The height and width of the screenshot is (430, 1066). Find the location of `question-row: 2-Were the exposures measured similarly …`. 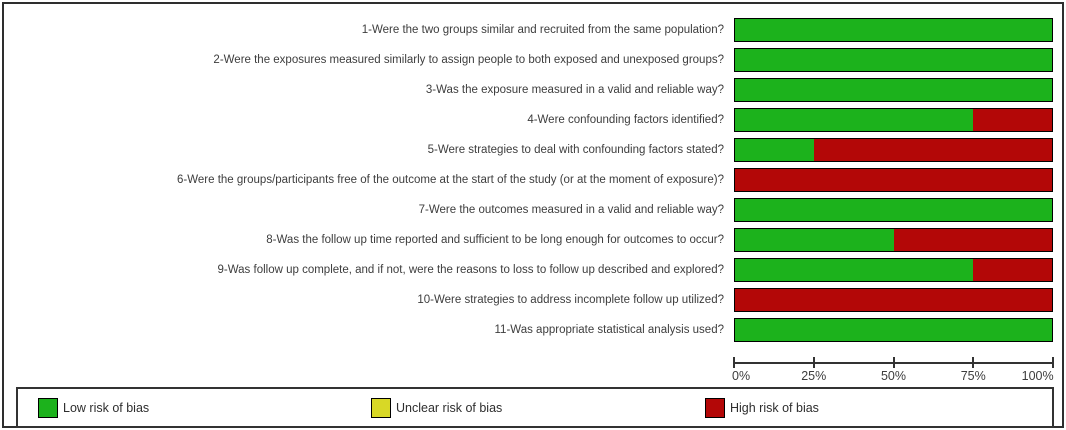

question-row: 2-Were the exposures measured similarly … is located at coordinates (534, 60).